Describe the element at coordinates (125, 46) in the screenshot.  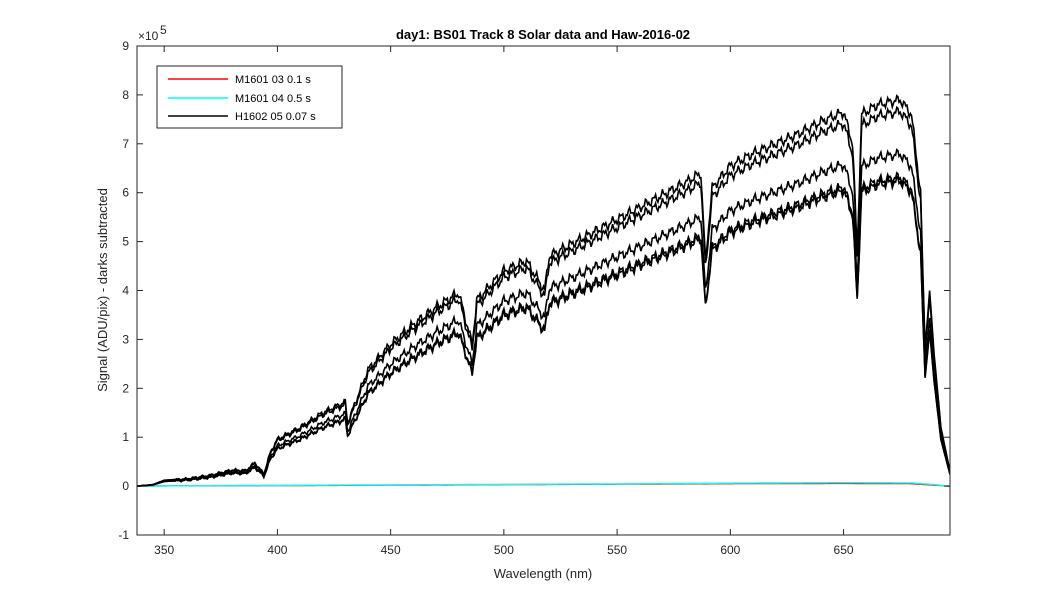
I see `y-tick-label: 9` at that location.